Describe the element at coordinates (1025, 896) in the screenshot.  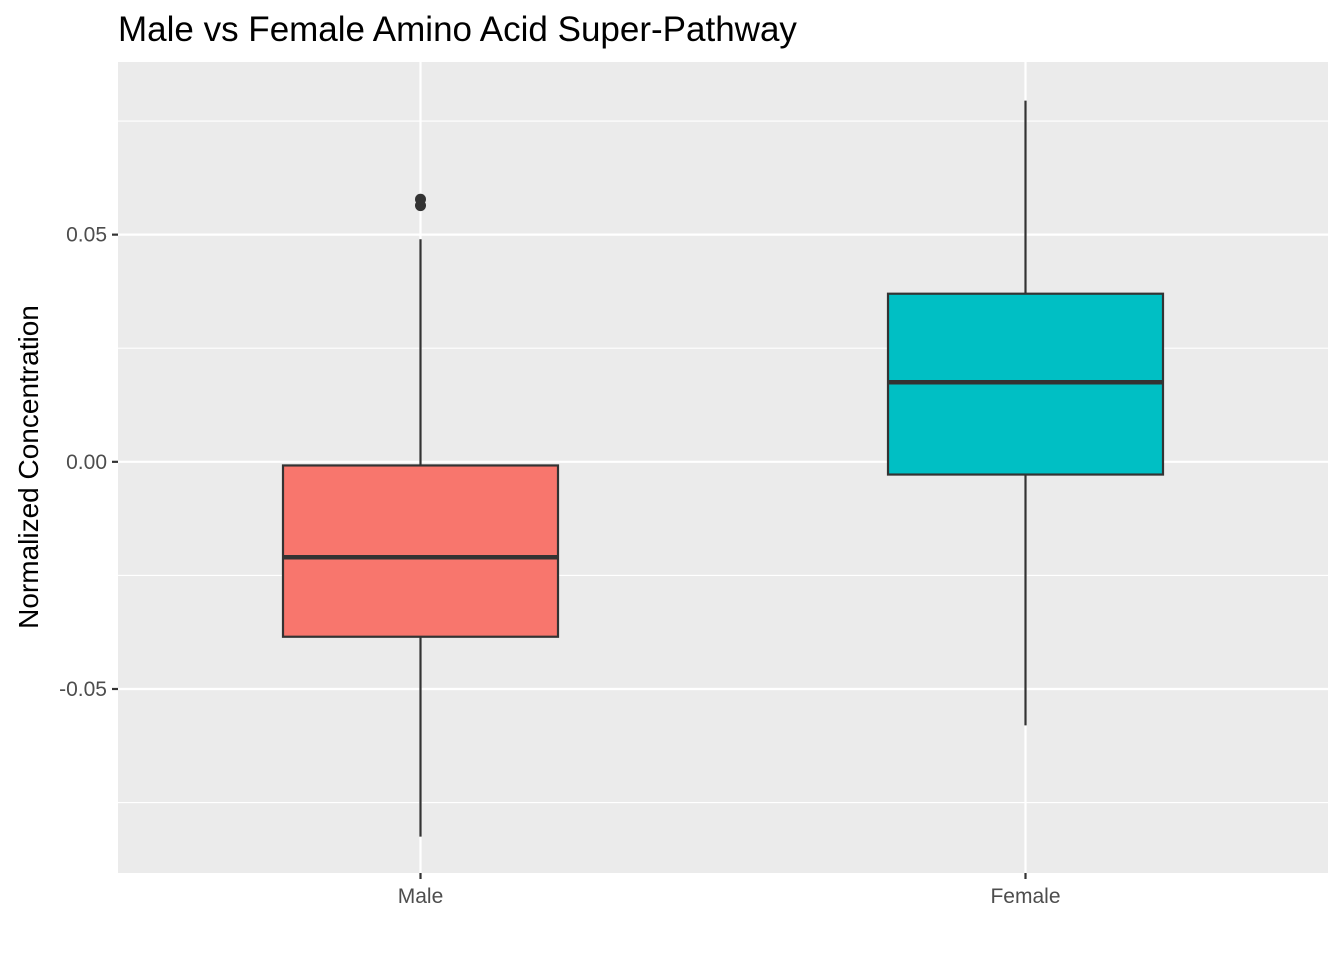
I see `x-tick-label: Female` at that location.